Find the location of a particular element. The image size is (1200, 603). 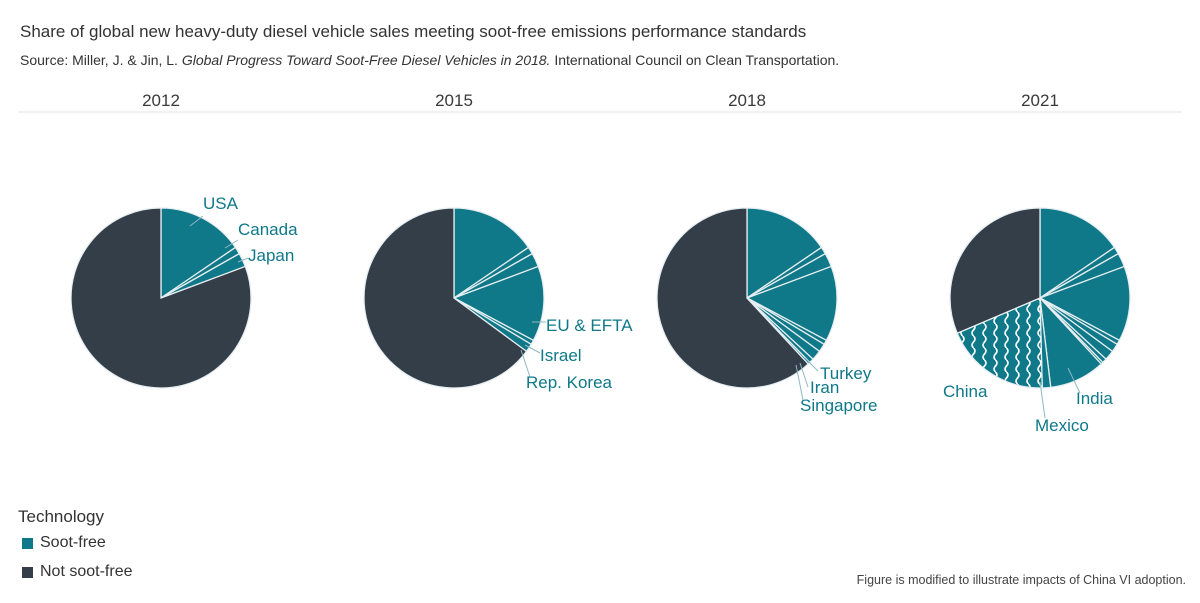

pie-2021-leader-mexico is located at coordinates (1042, 400).